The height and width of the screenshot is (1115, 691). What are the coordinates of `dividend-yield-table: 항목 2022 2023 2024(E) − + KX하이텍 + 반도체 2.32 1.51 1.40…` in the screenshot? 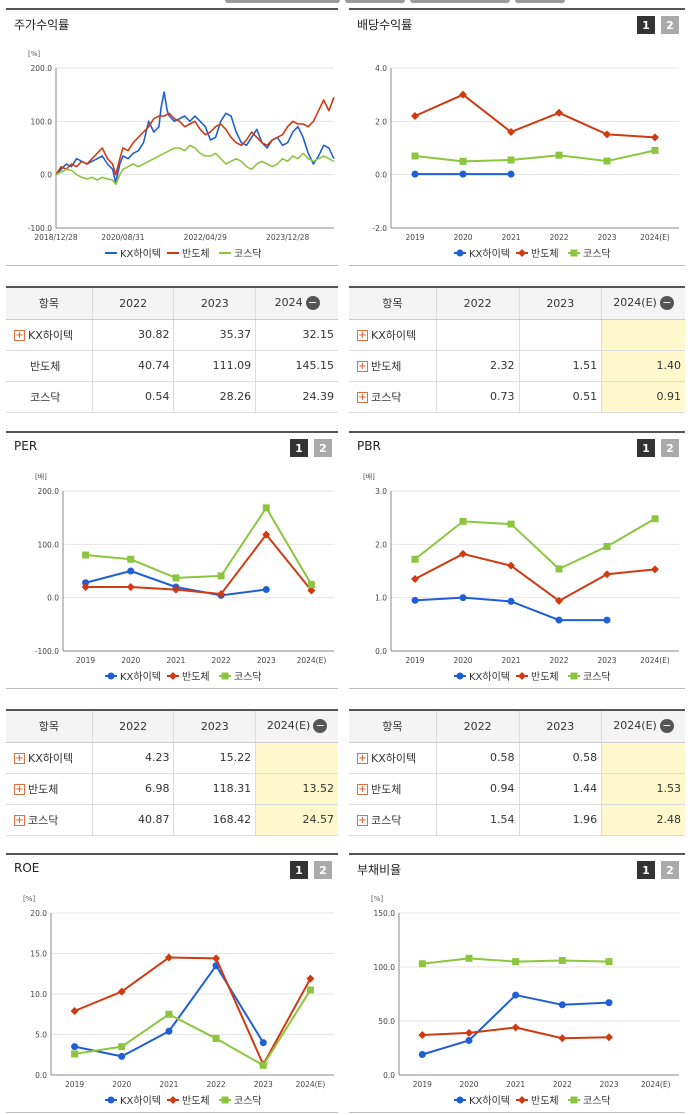 It's located at (517, 349).